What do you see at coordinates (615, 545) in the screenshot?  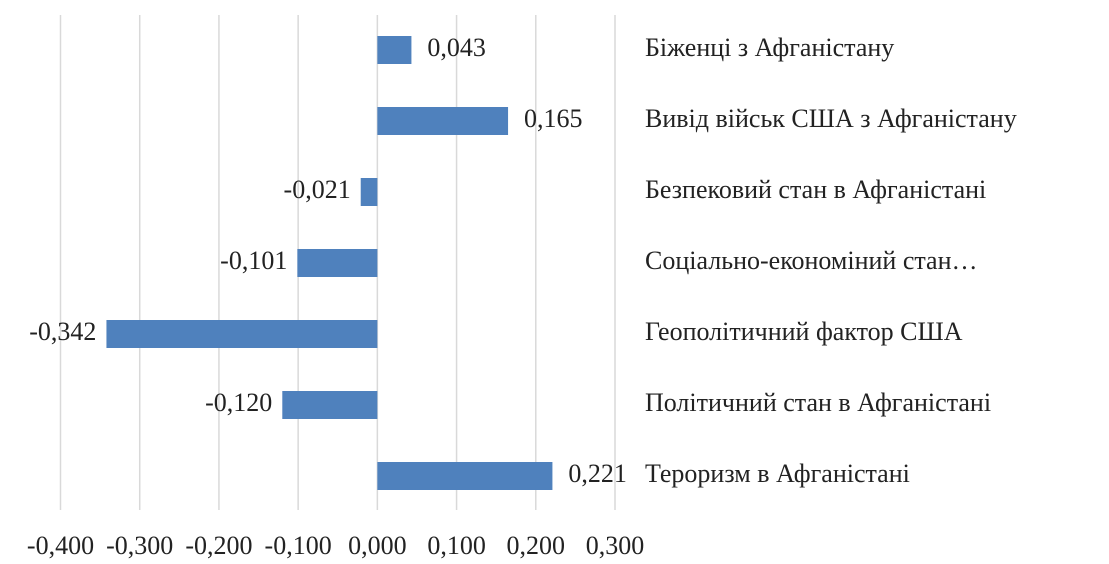 I see `x-tick-label: 0,300` at bounding box center [615, 545].